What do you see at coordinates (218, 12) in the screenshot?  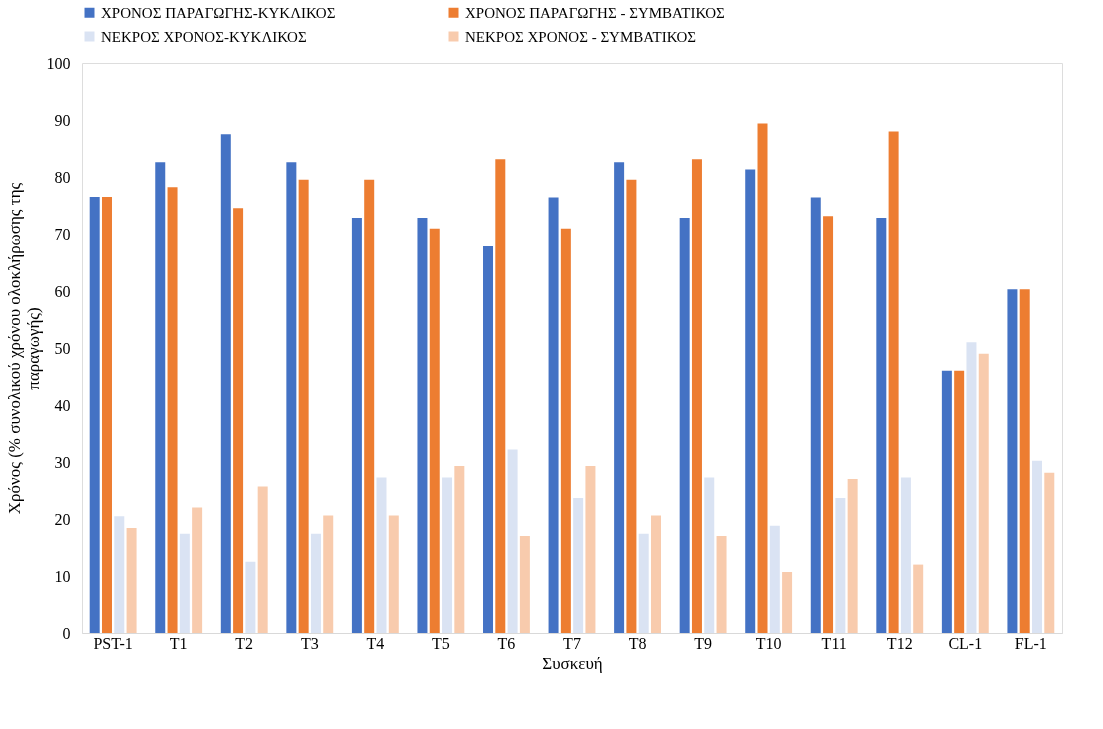 I see `legend-label: ΧΡΟΝΟΣ ΠΑΡΑΓΩΓΗΣ-ΚΥΚΛΙΚΟΣ` at bounding box center [218, 12].